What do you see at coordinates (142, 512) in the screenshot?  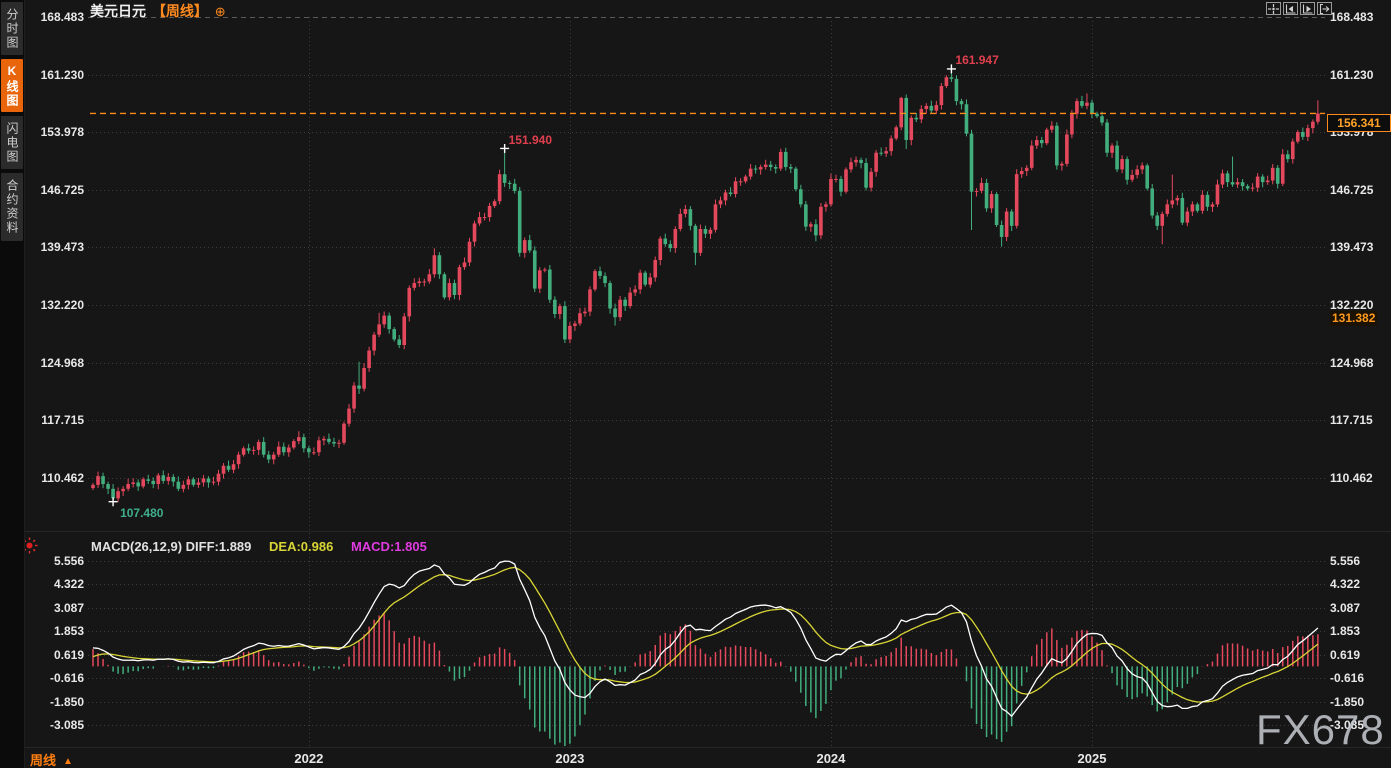 I see `low-price-annotation: 107.480` at bounding box center [142, 512].